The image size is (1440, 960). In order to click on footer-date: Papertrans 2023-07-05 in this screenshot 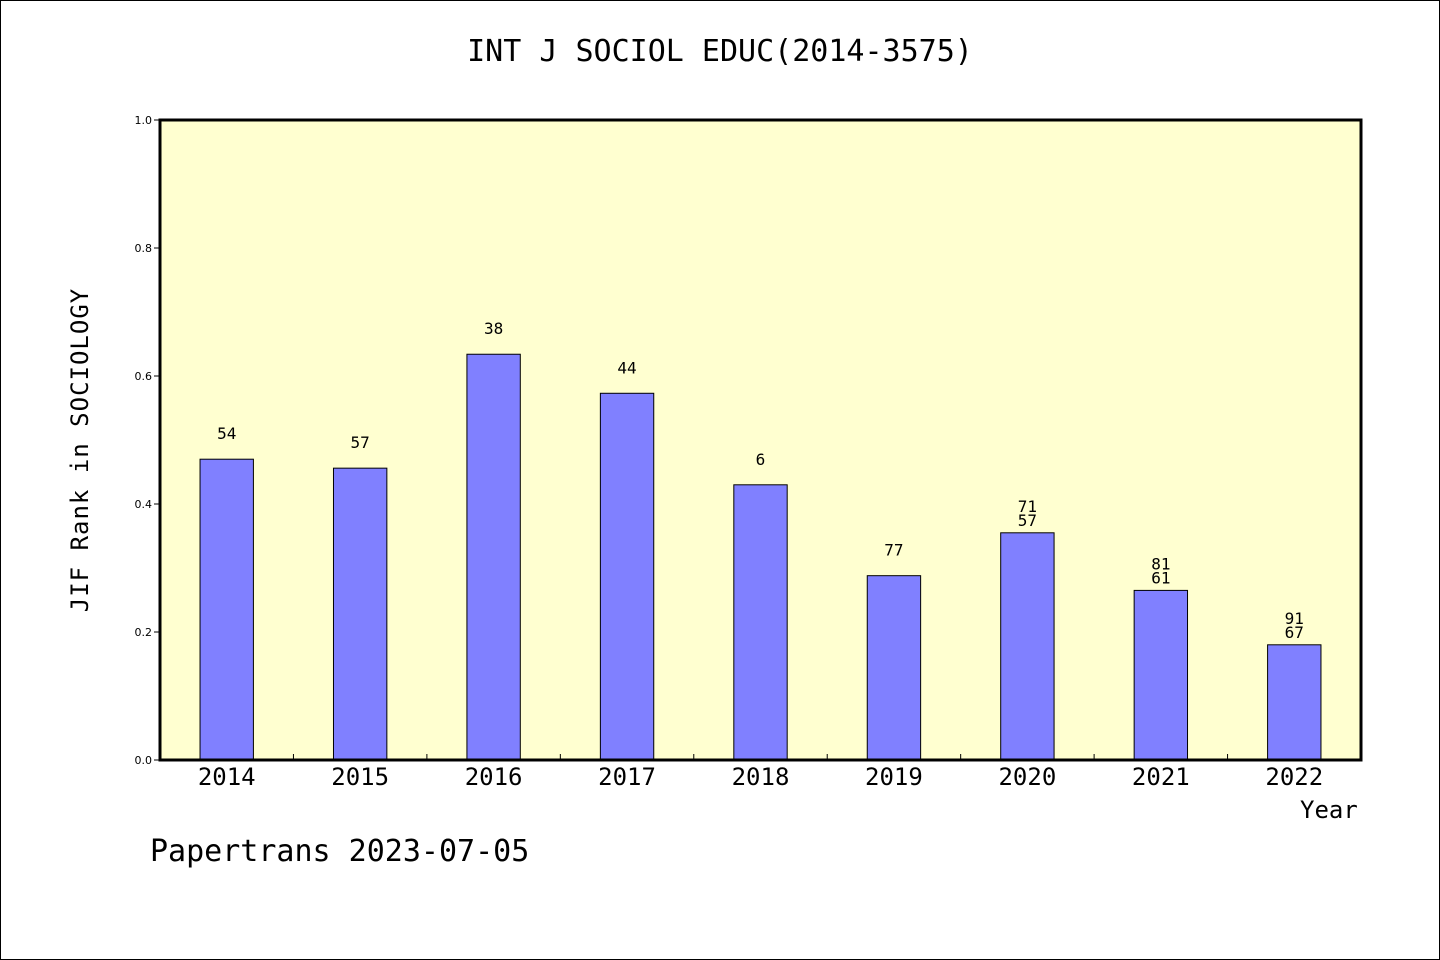, I will do `click(340, 851)`.